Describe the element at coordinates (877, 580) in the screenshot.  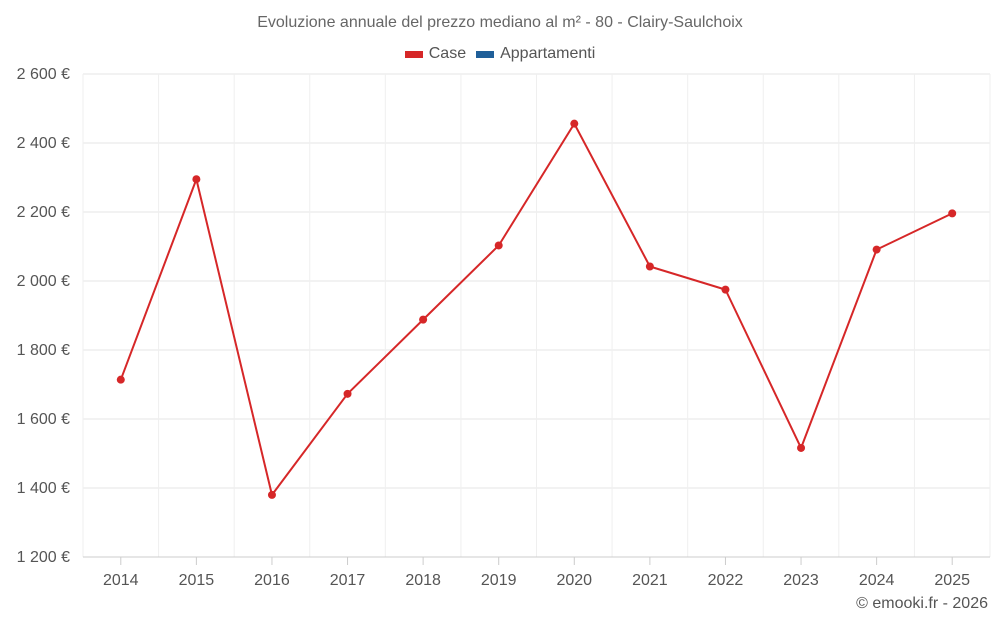
I see `x-tick-label: 2024` at that location.